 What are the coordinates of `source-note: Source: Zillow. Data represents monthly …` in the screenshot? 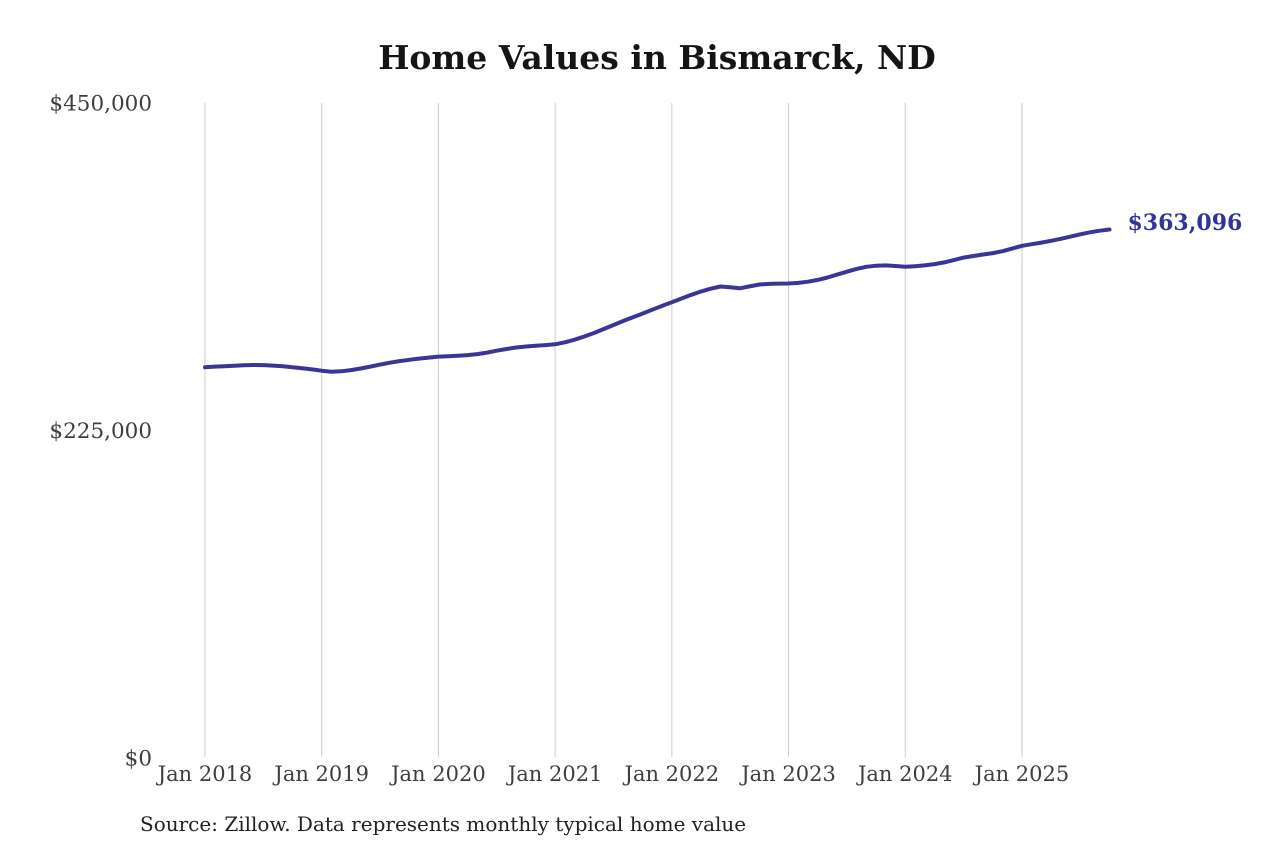 It's located at (443, 824).